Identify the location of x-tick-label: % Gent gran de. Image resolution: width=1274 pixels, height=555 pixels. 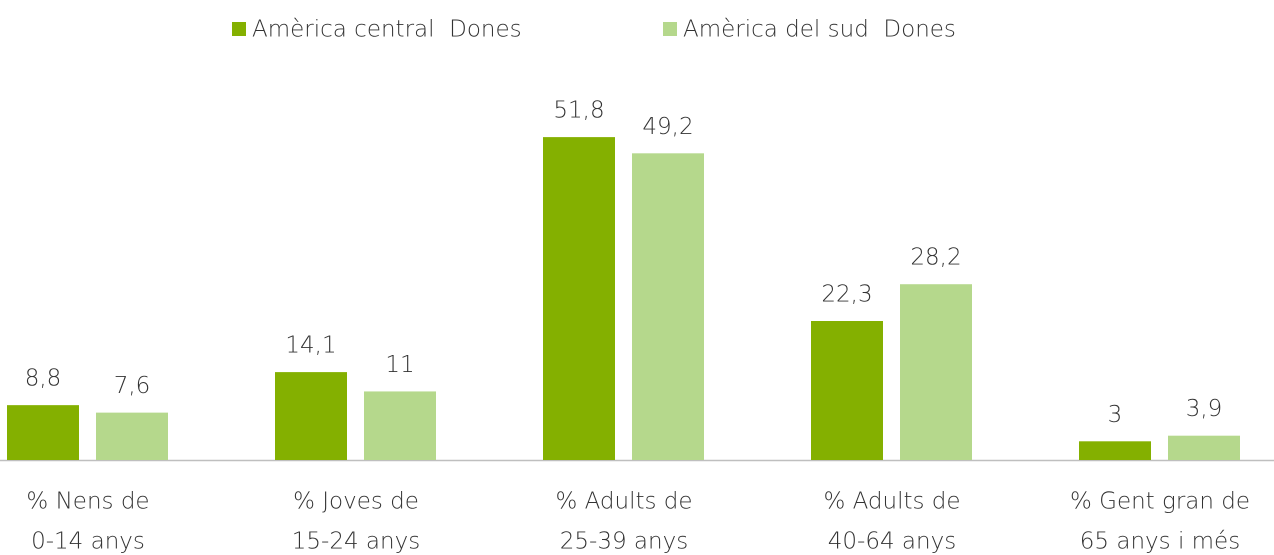
(1160, 502).